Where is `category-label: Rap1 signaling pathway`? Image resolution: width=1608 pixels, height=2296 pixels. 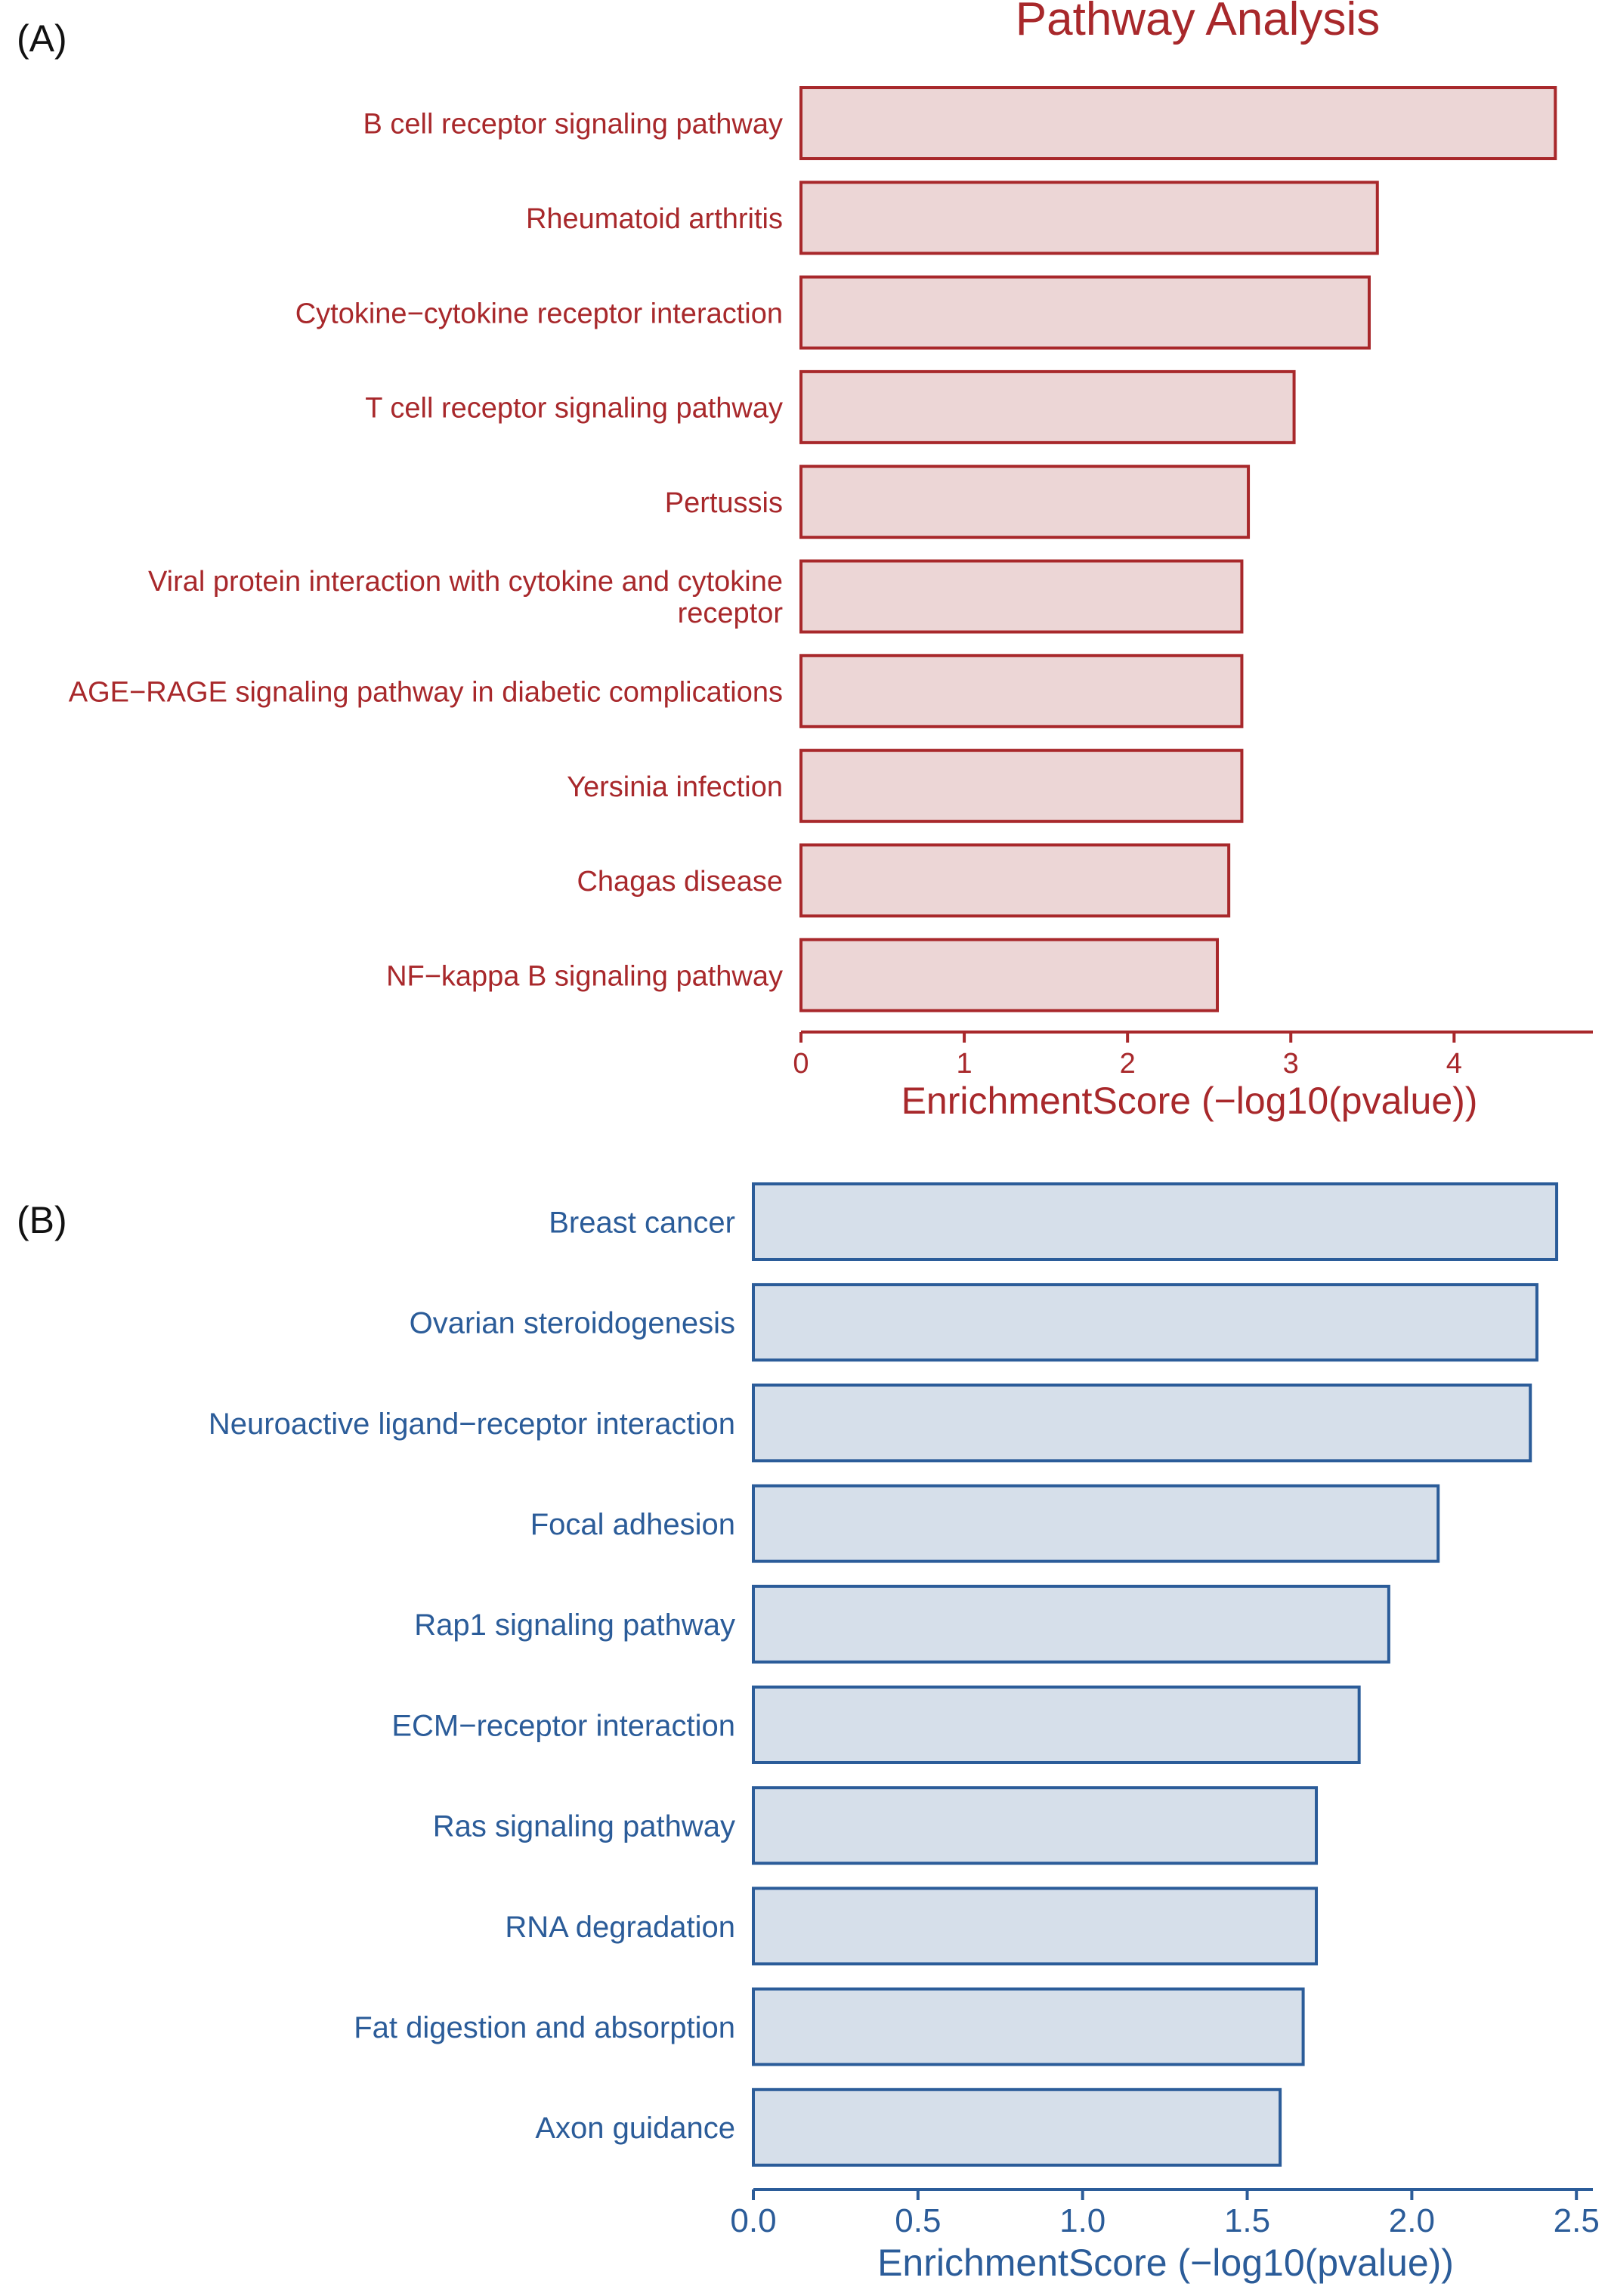
category-label: Rap1 signaling pathway is located at coordinates (574, 1625).